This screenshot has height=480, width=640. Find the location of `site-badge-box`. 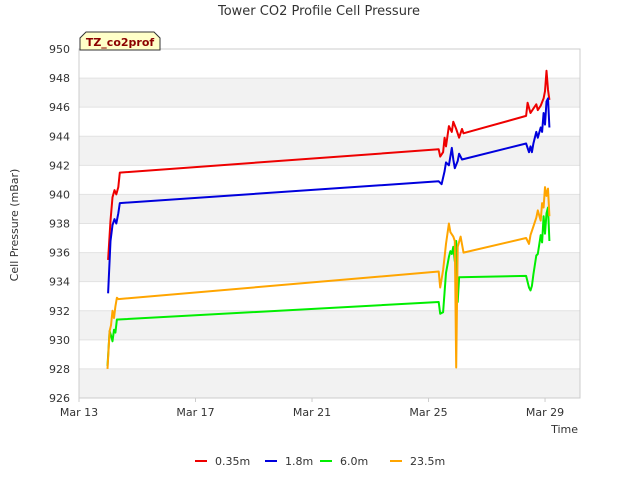

site-badge-box is located at coordinates (120, 41).